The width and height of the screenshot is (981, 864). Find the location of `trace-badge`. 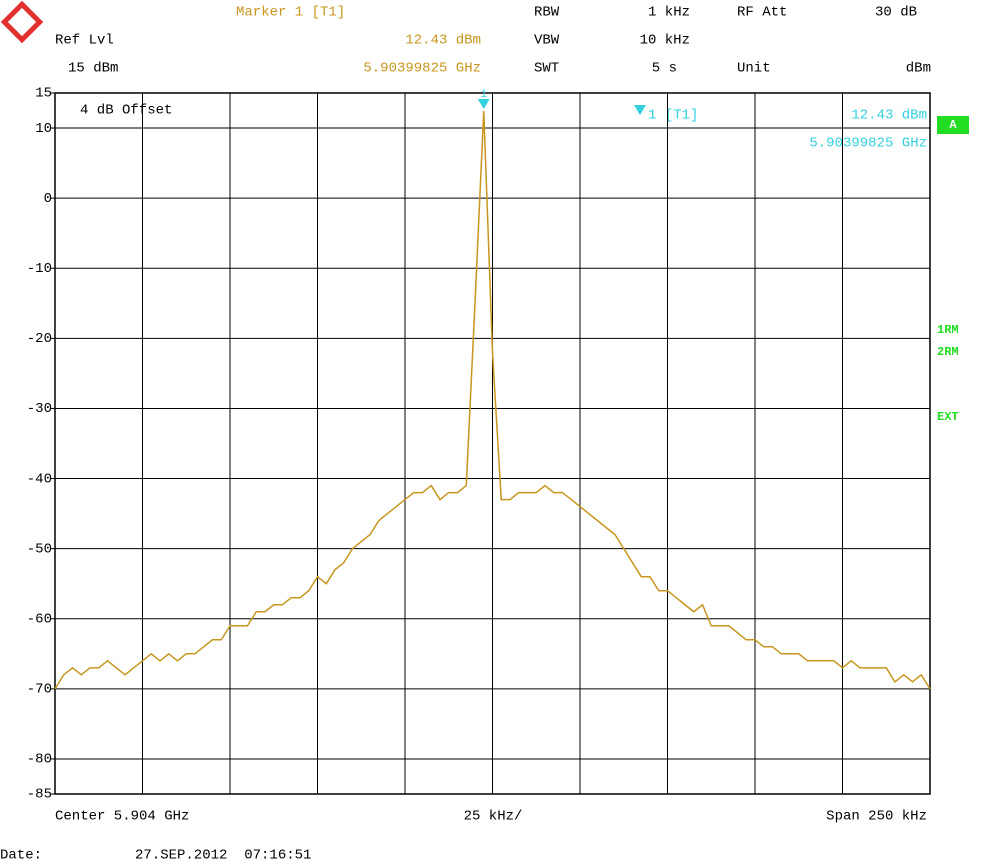

trace-badge is located at coordinates (953, 125).